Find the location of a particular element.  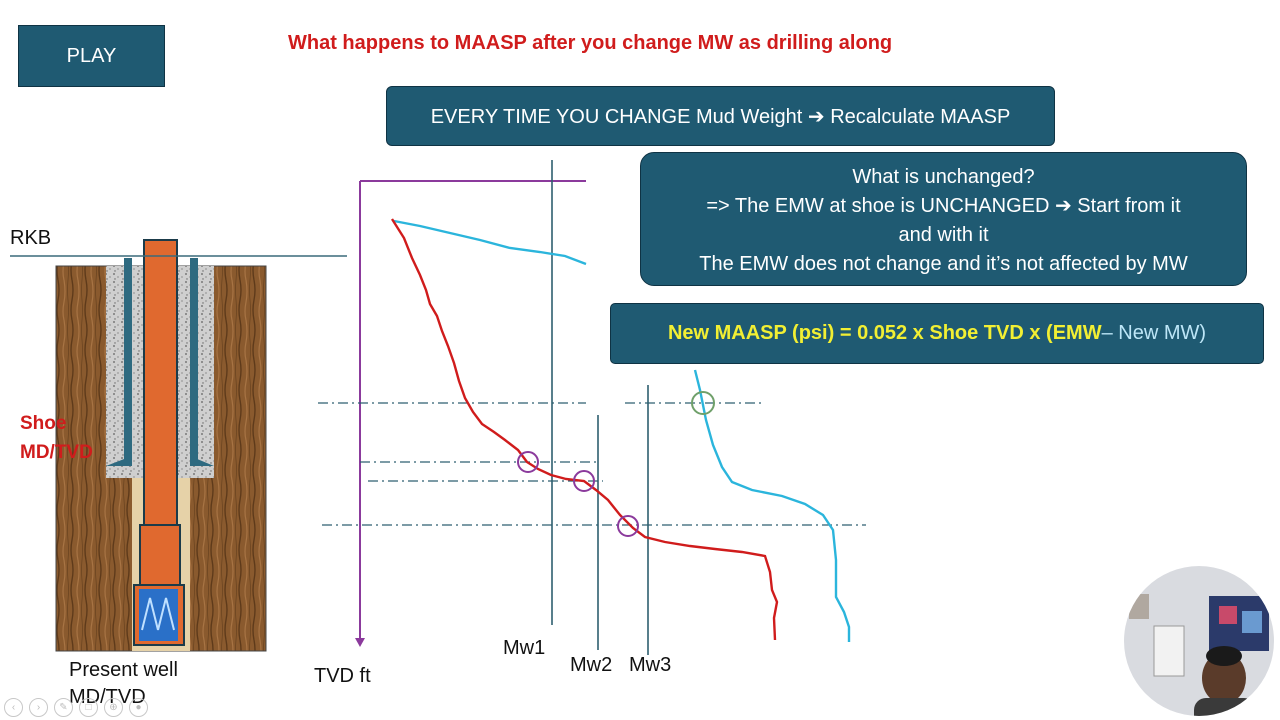

well-label-line1: Present well is located at coordinates (123, 670).